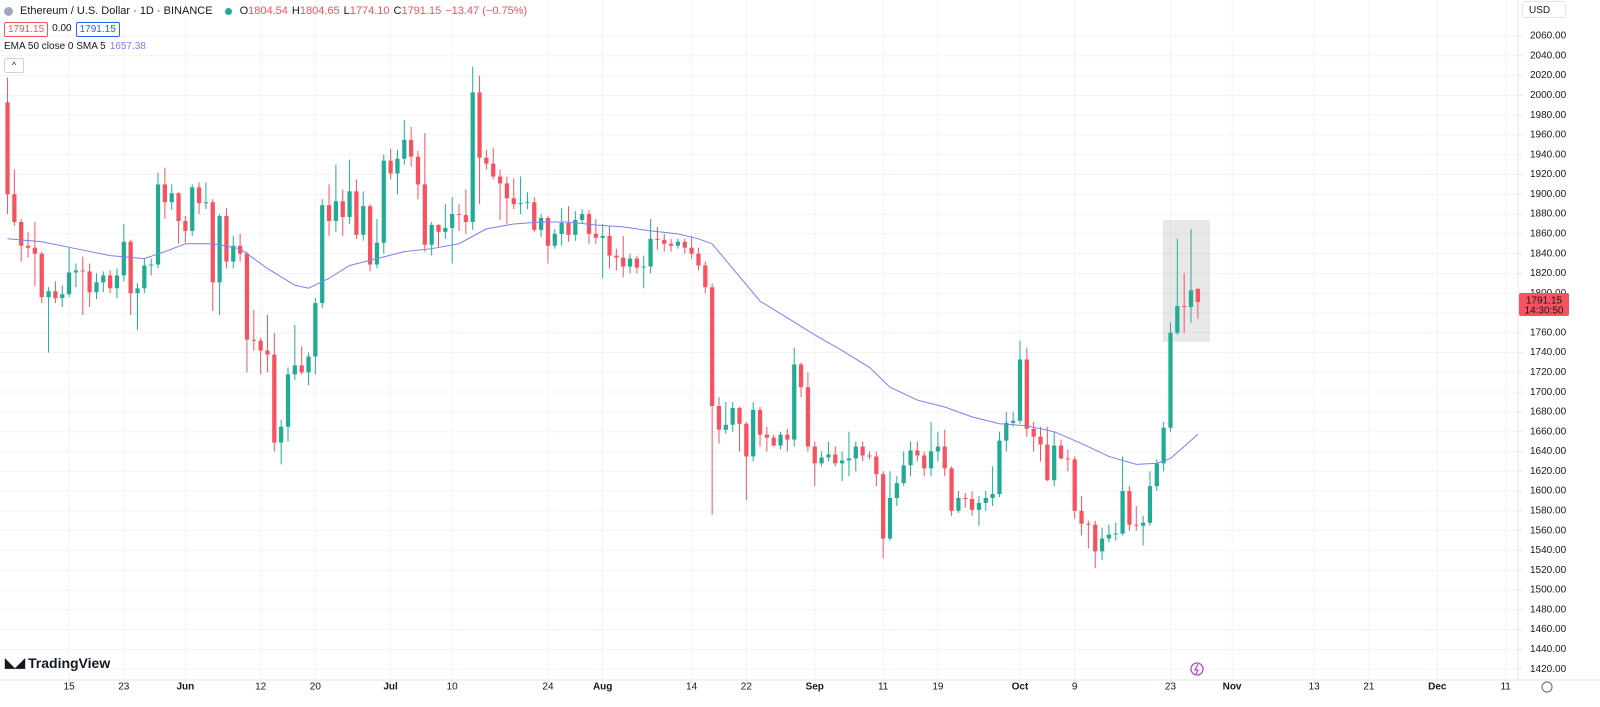  Describe the element at coordinates (815, 687) in the screenshot. I see `x-tick-label: Sep` at that location.